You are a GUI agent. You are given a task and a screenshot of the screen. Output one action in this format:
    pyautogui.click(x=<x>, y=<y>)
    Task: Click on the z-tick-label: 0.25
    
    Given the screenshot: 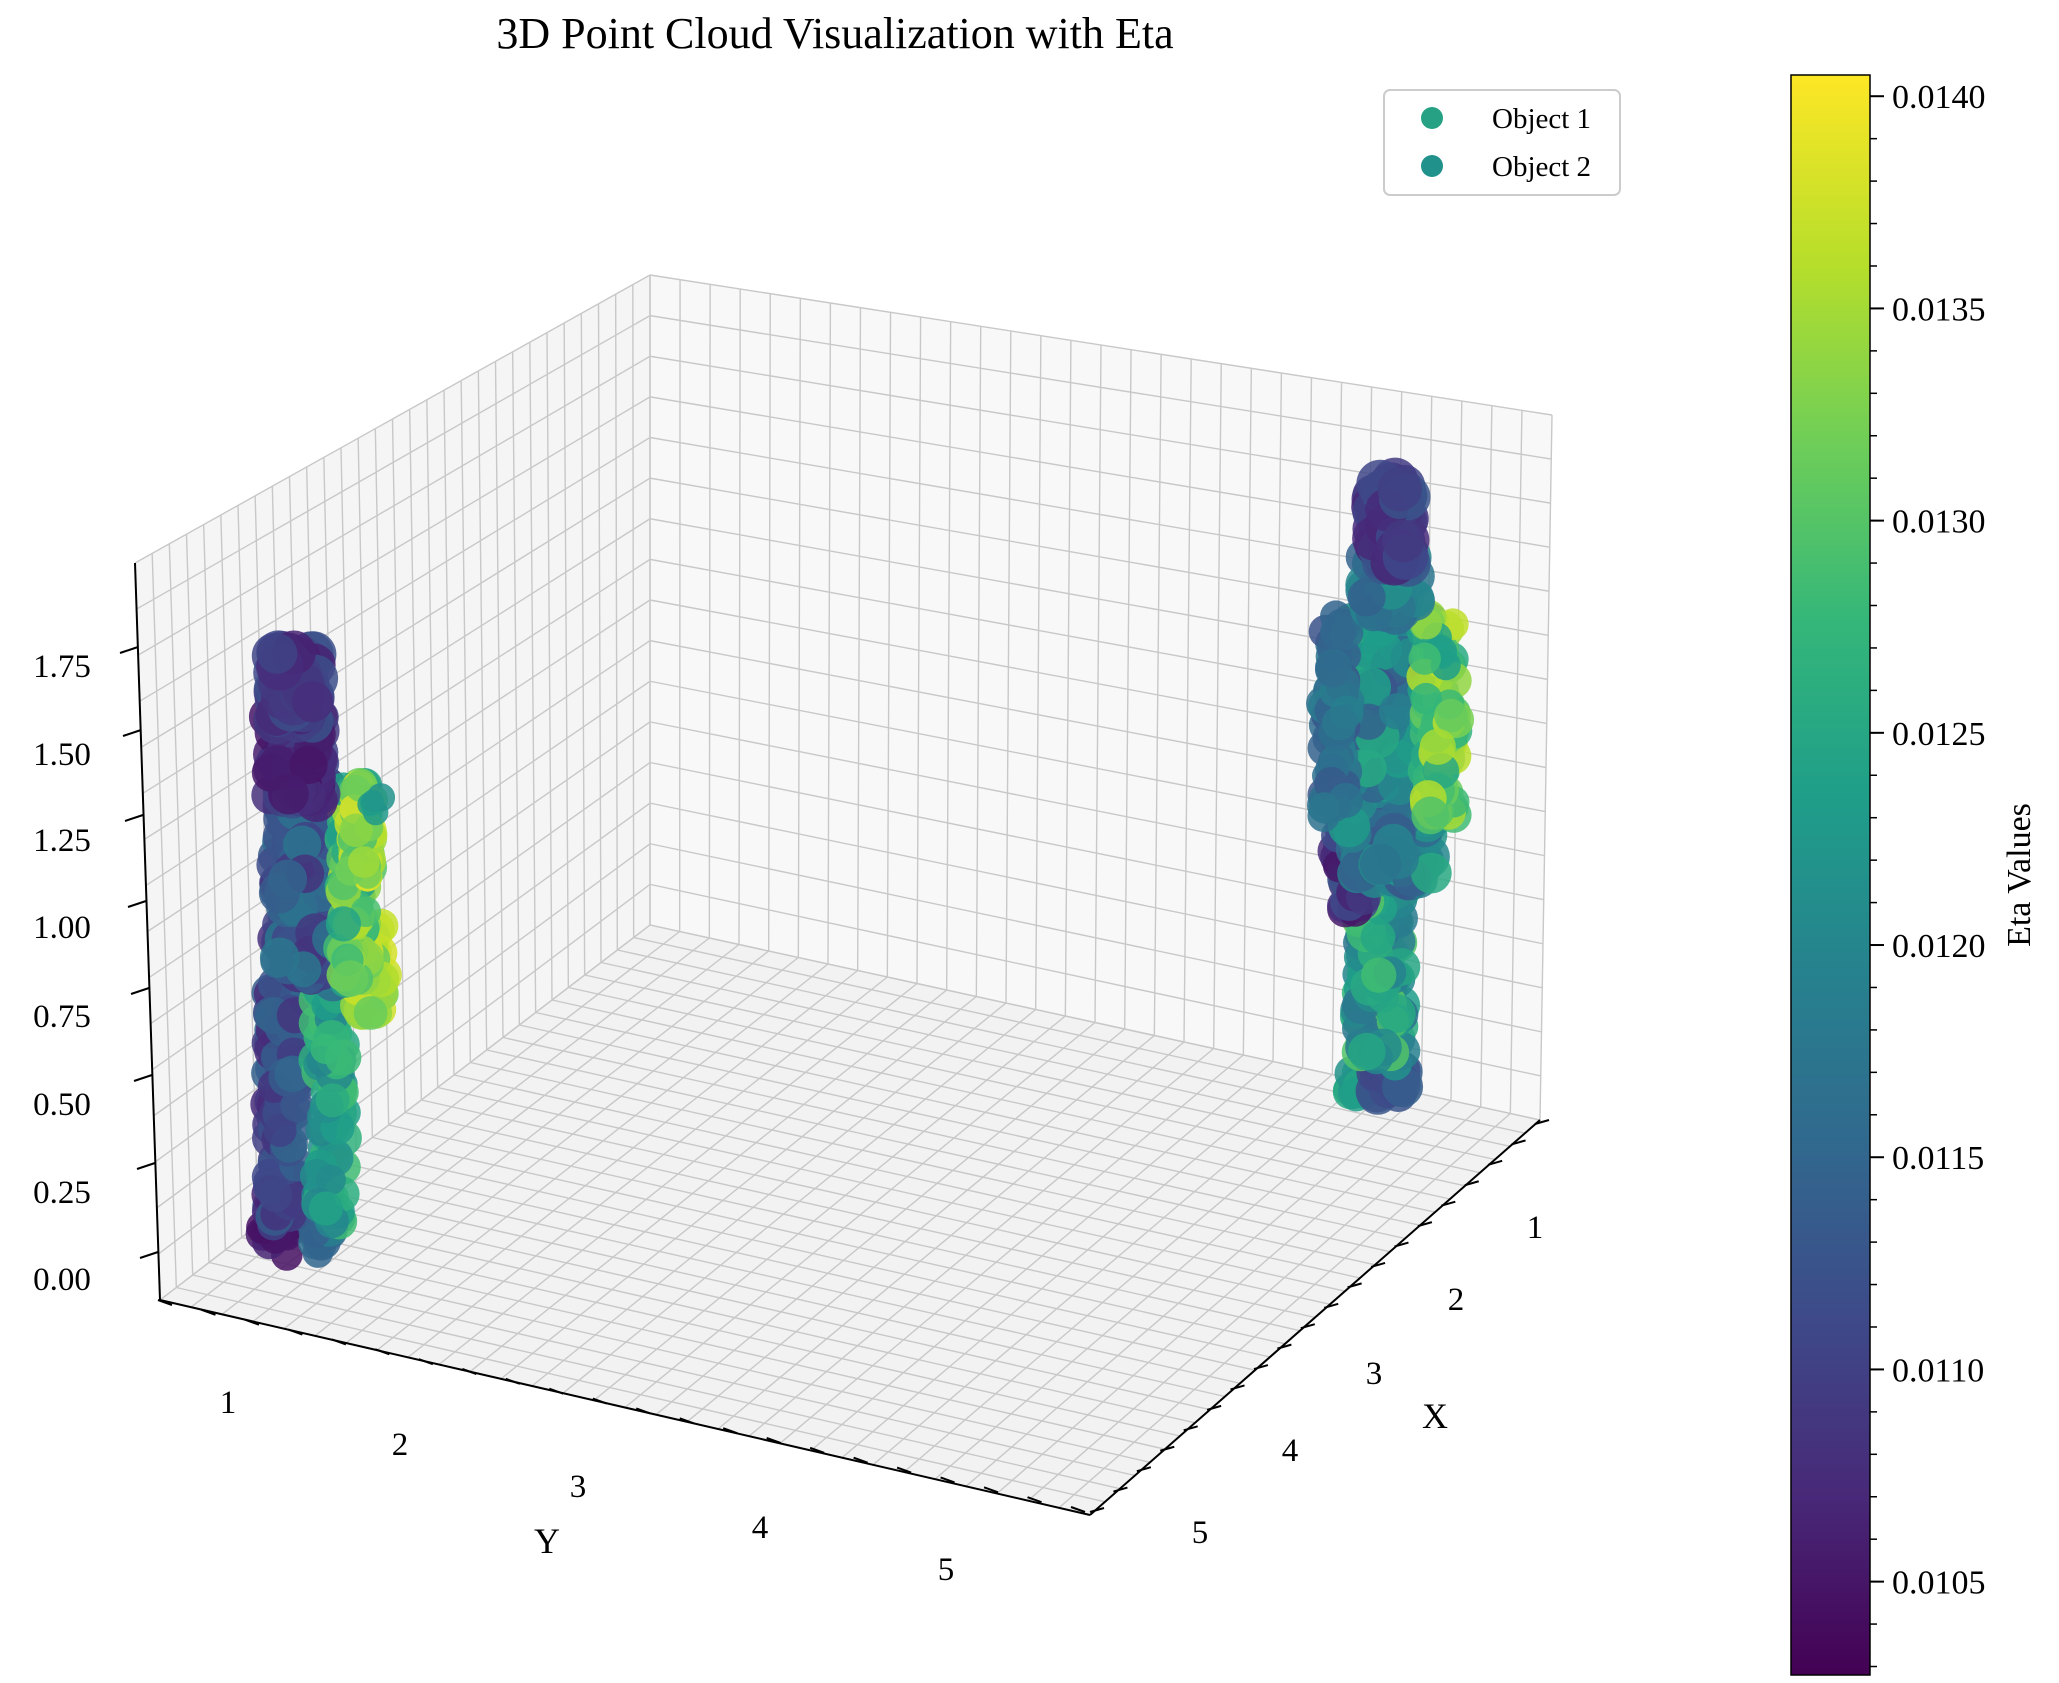 What is the action you would take?
    pyautogui.click(x=62, y=1193)
    